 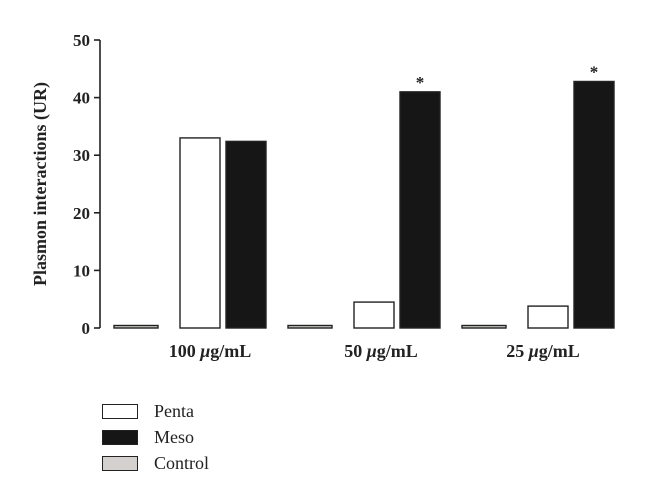 What do you see at coordinates (87, 184) in the screenshot?
I see `y-axis: 0 10 20 30 40 50` at bounding box center [87, 184].